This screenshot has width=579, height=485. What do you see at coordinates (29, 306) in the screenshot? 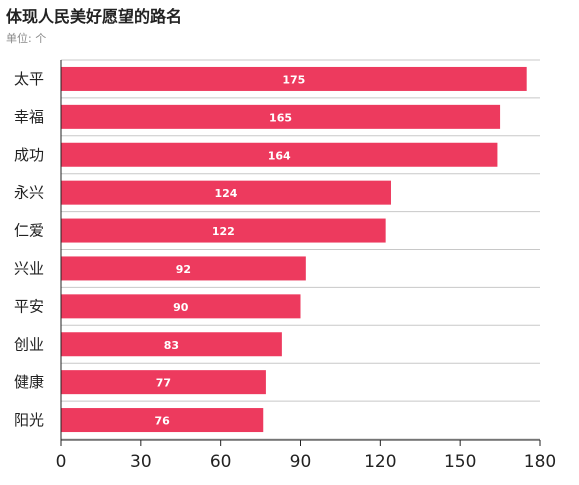
I see `category-label: 平安` at bounding box center [29, 306].